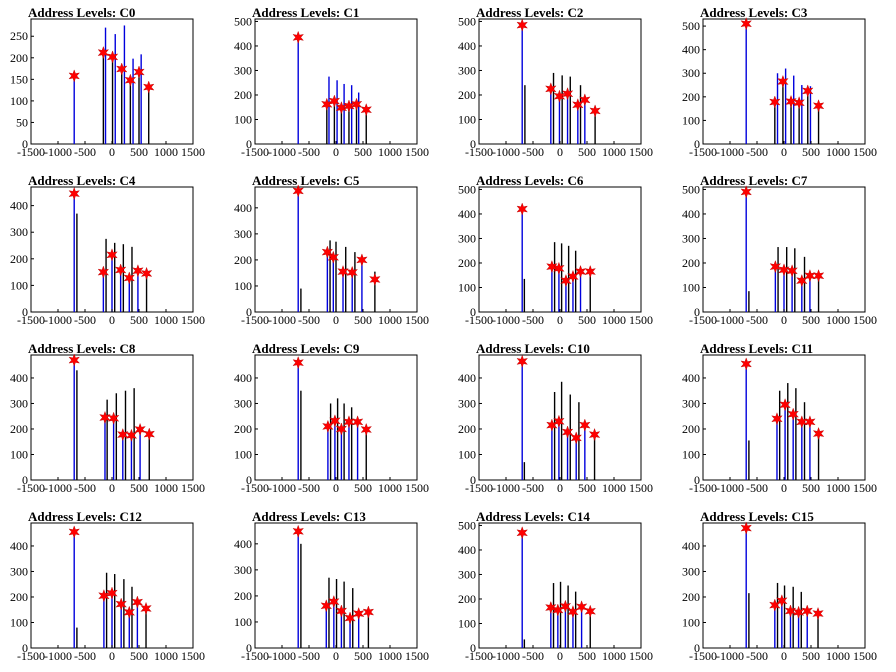  I want to click on chart-svg-13: -1500 -1000 -500 0 500 1000 1500 0 100 200 300 400, so click(331, 592).